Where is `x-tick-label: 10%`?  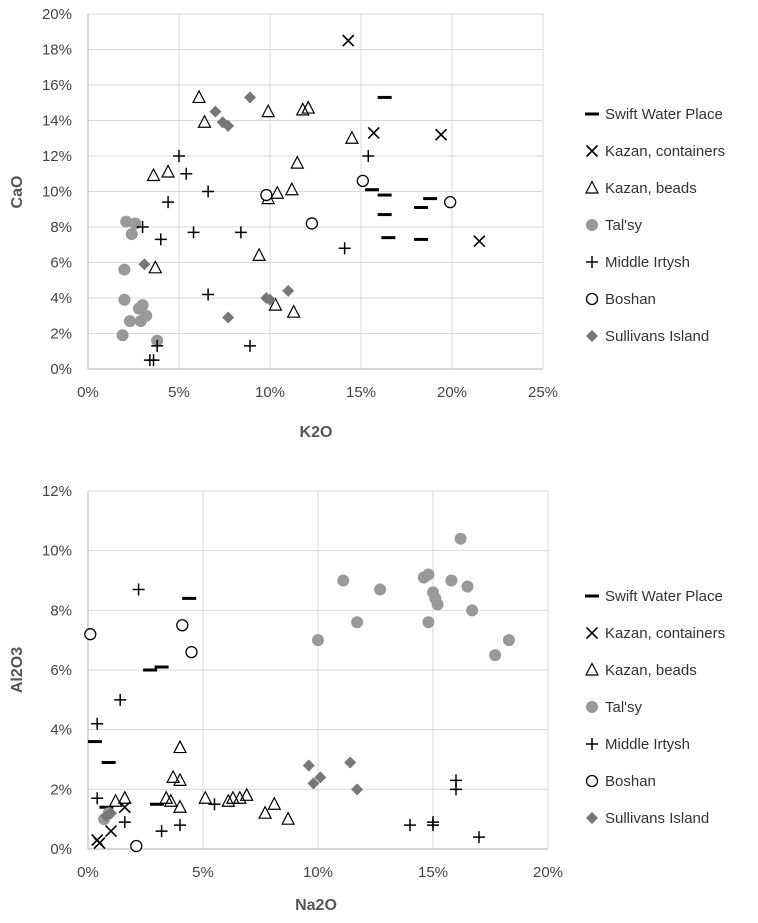 x-tick-label: 10% is located at coordinates (318, 872).